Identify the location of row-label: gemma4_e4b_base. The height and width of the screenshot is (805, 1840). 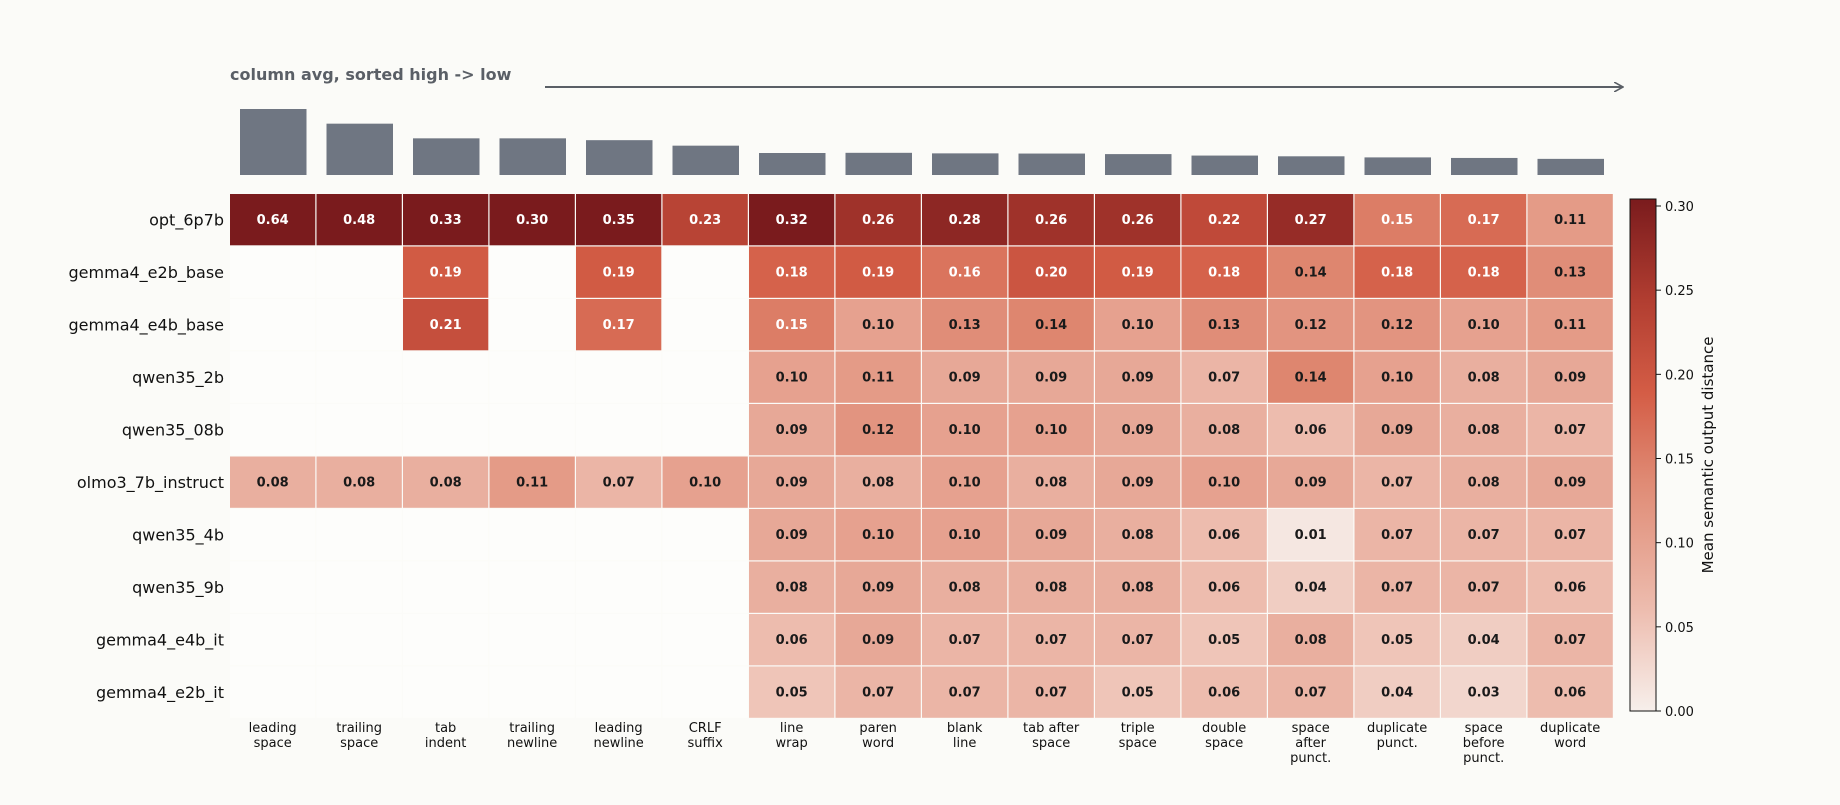
(146, 325).